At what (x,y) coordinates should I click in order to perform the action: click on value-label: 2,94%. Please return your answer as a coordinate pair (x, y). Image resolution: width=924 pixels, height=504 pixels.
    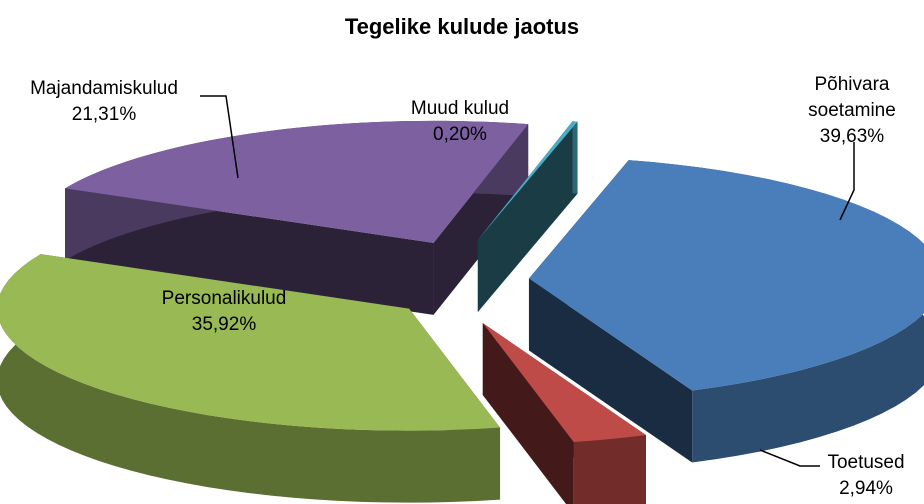
    Looking at the image, I should click on (866, 488).